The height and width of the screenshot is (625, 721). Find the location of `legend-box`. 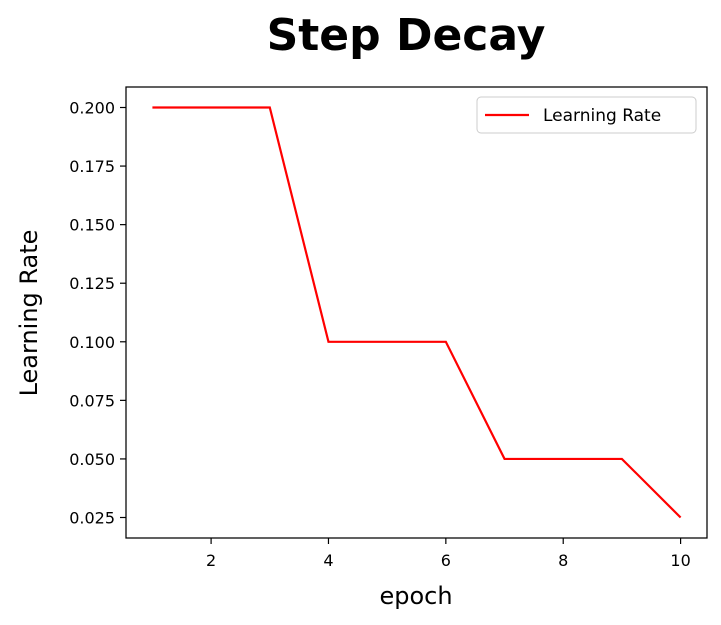

legend-box is located at coordinates (586, 115).